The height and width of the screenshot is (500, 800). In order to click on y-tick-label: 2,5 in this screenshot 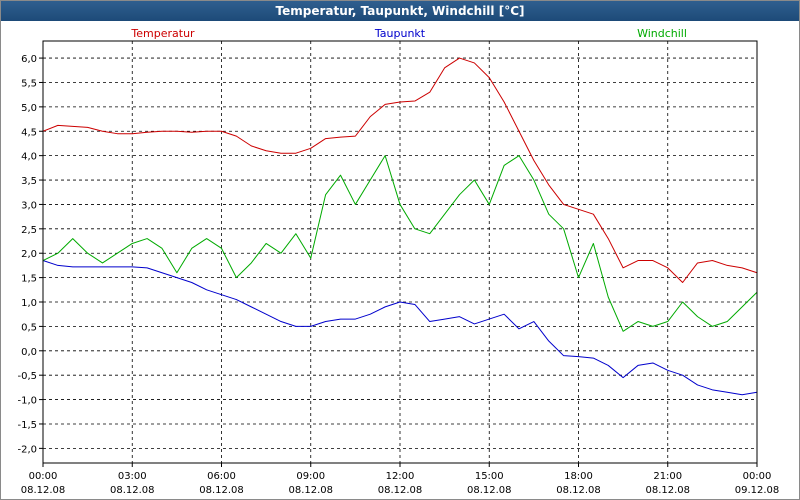, I will do `click(29, 230)`.